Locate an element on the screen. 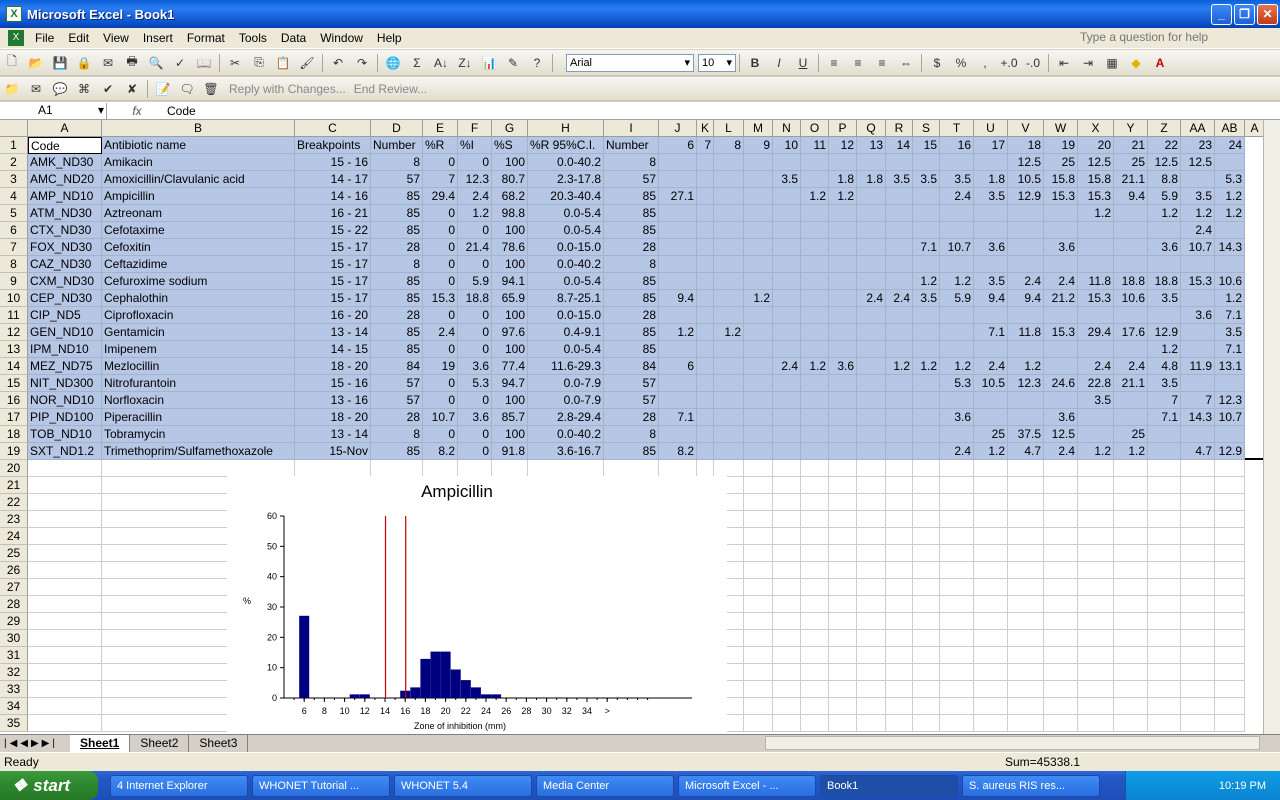 The height and width of the screenshot is (800, 1280). cell: 15 - 17 is located at coordinates (333, 298).